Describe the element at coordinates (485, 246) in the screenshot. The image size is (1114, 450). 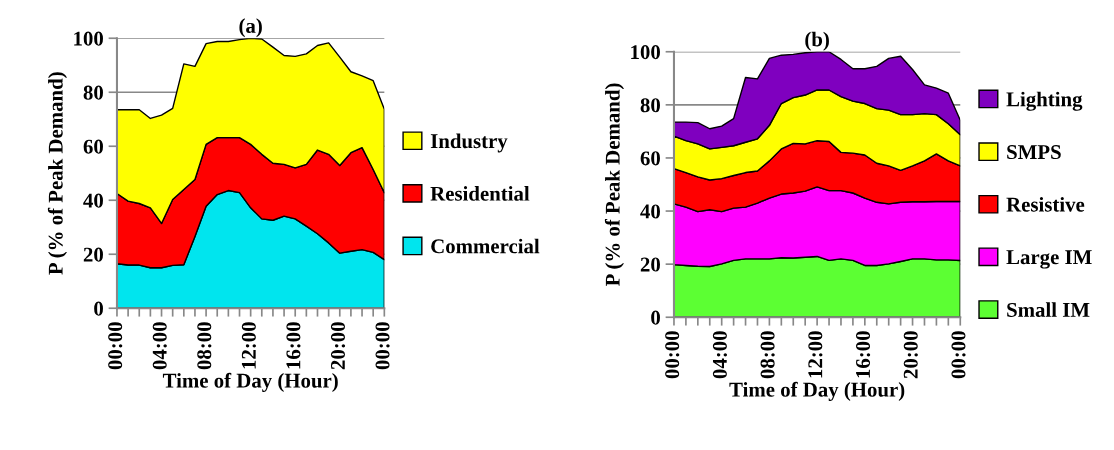
I see `legend-label: Commercial` at that location.